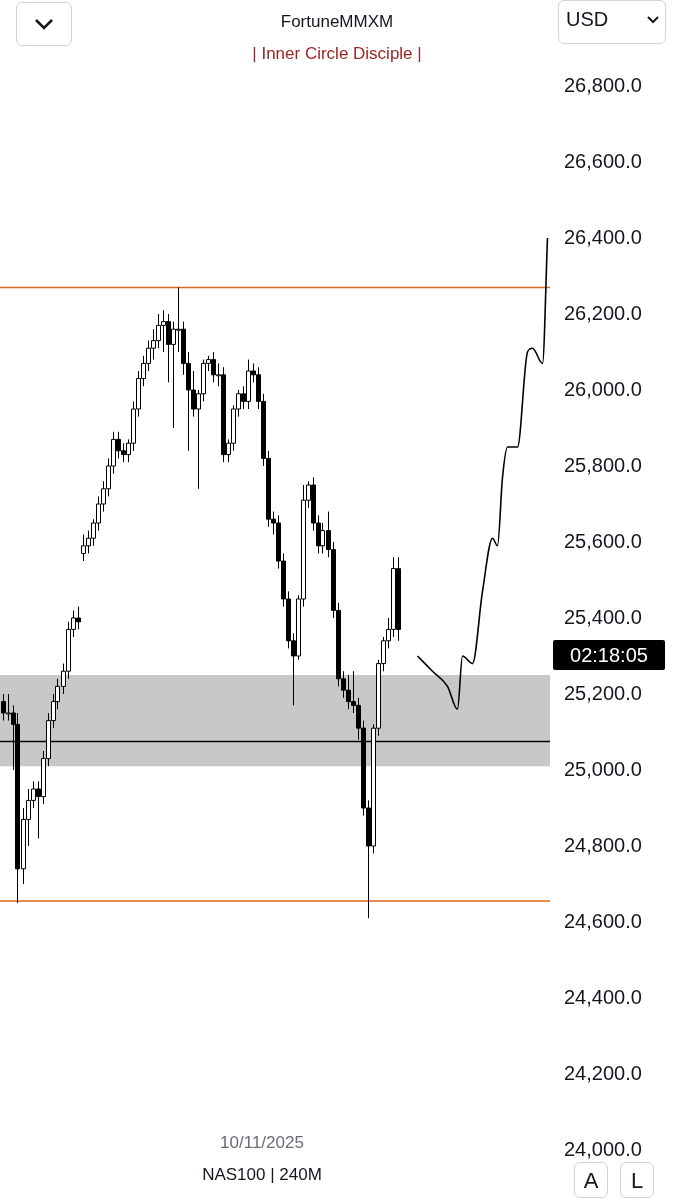 This screenshot has height=1200, width=674. Describe the element at coordinates (609, 655) in the screenshot. I see `text: 02:18:05` at that location.